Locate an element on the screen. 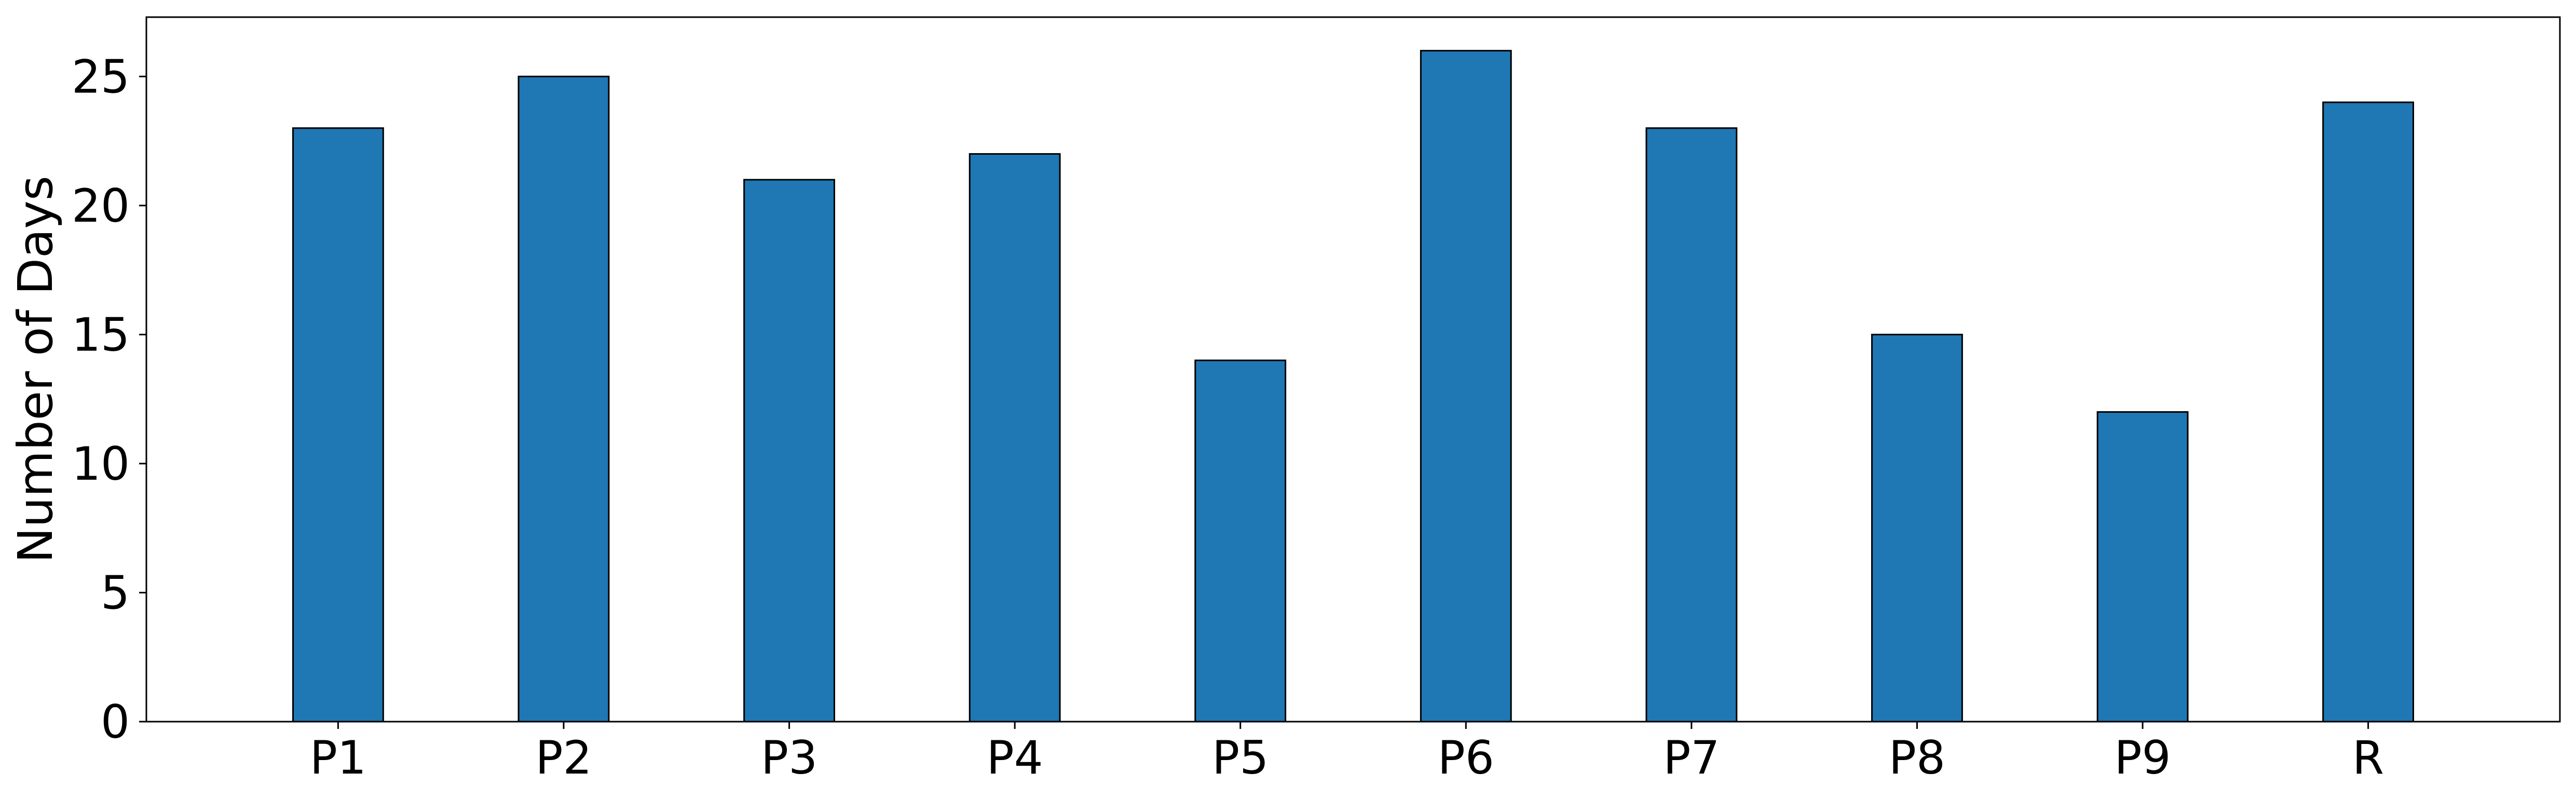  x-tick-label: P7 is located at coordinates (1691, 758).